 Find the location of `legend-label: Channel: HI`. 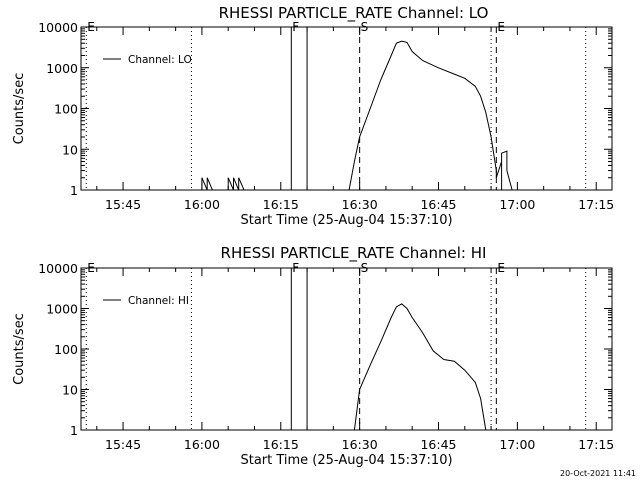

legend-label: Channel: HI is located at coordinates (158, 301).